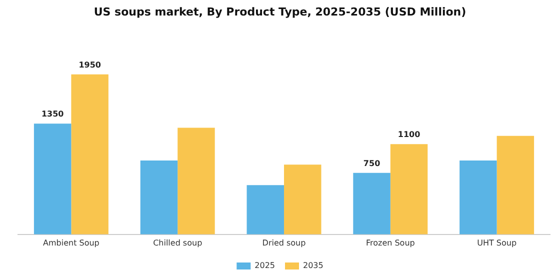 The height and width of the screenshot is (280, 560). Describe the element at coordinates (313, 265) in the screenshot. I see `legend-label: 2035` at that location.